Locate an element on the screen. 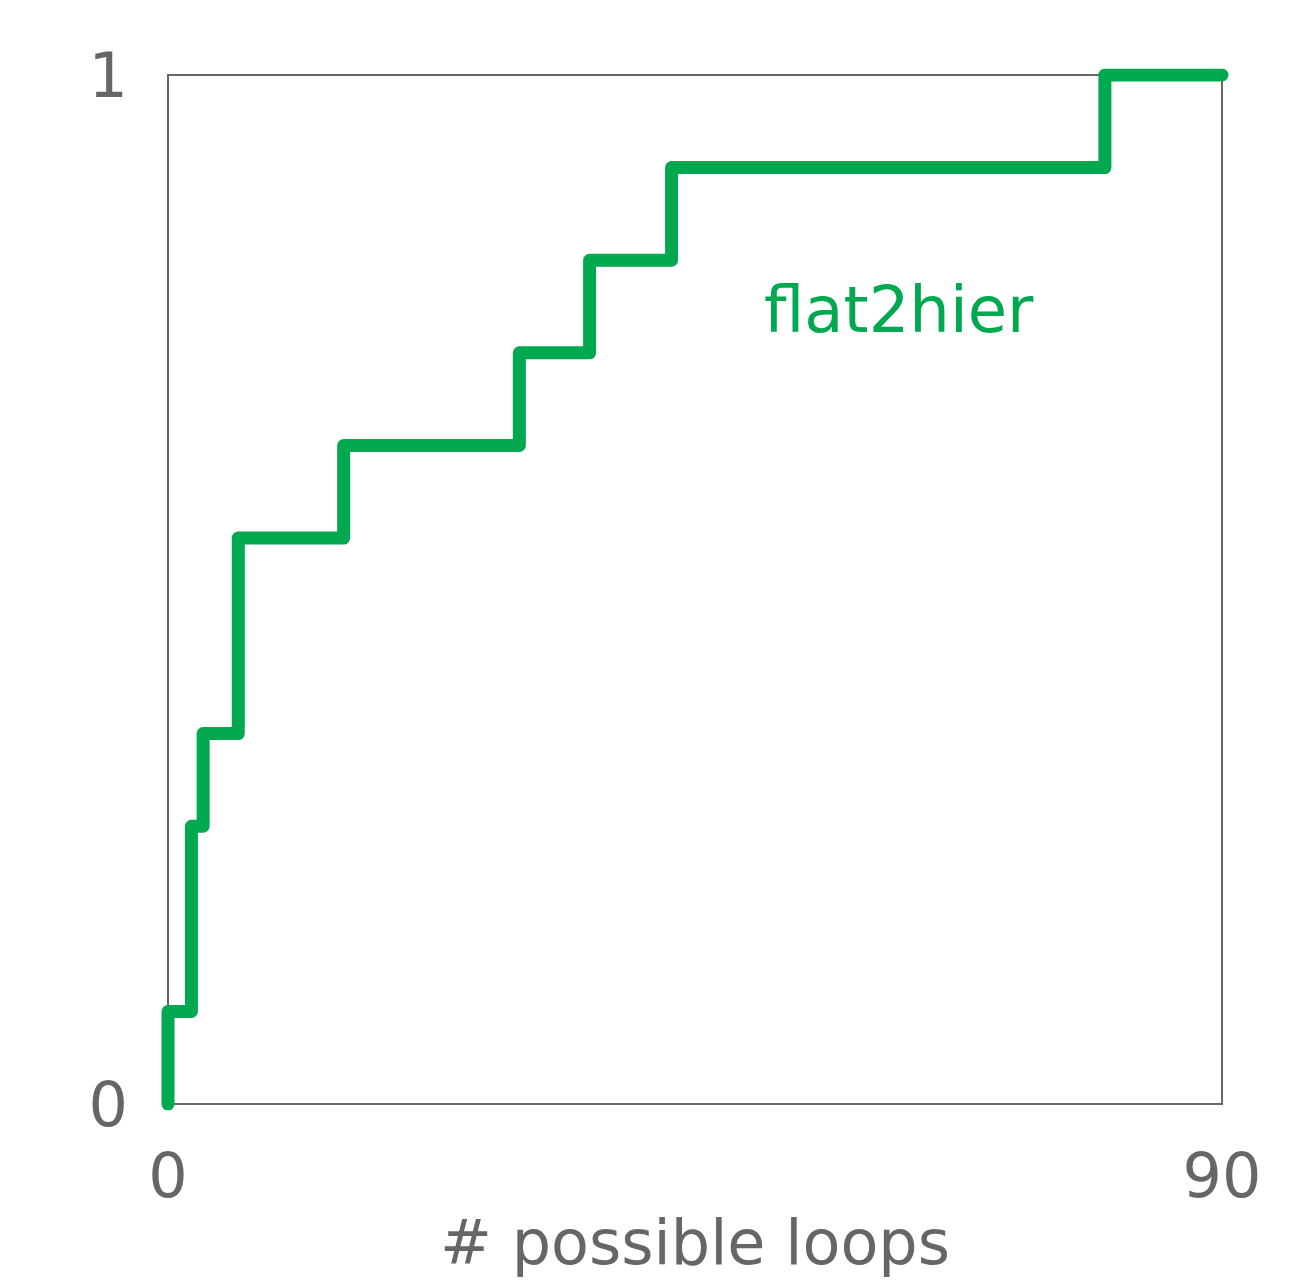 The image size is (1298, 1287). x-tick-label: 90 is located at coordinates (1222, 1175).